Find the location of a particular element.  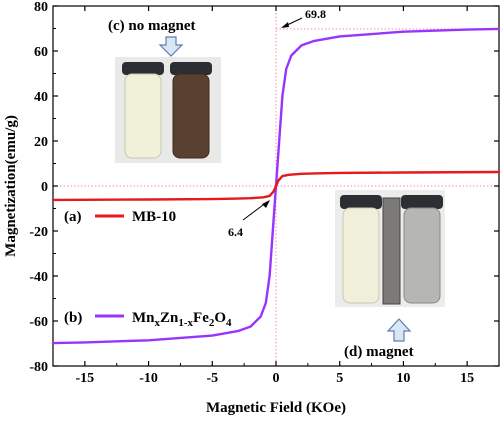

formula-sub-1-x: 1-x is located at coordinates (185, 323).